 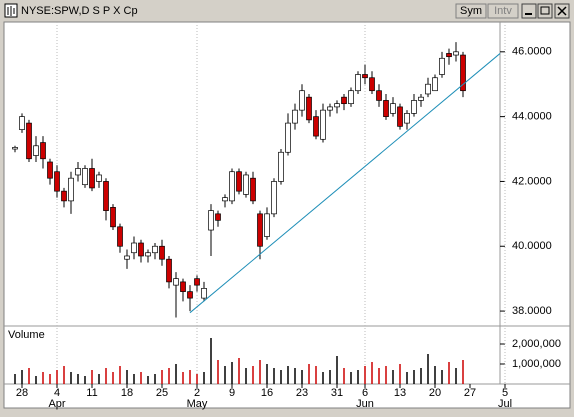 What do you see at coordinates (532, 246) in the screenshot?
I see `y-tick-label: 40.0000` at bounding box center [532, 246].